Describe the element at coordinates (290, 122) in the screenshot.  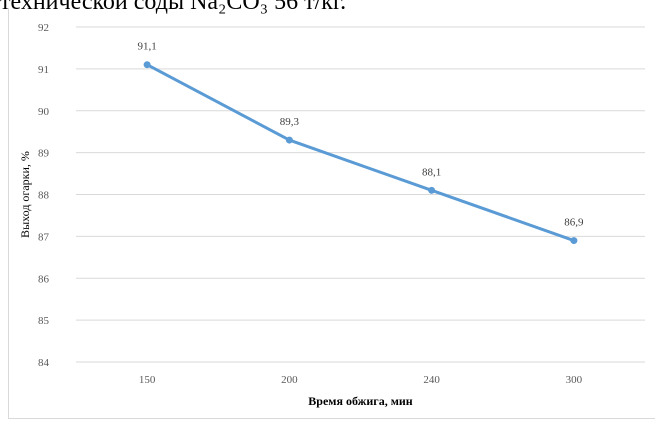
I see `data-label-200: 89,3` at that location.